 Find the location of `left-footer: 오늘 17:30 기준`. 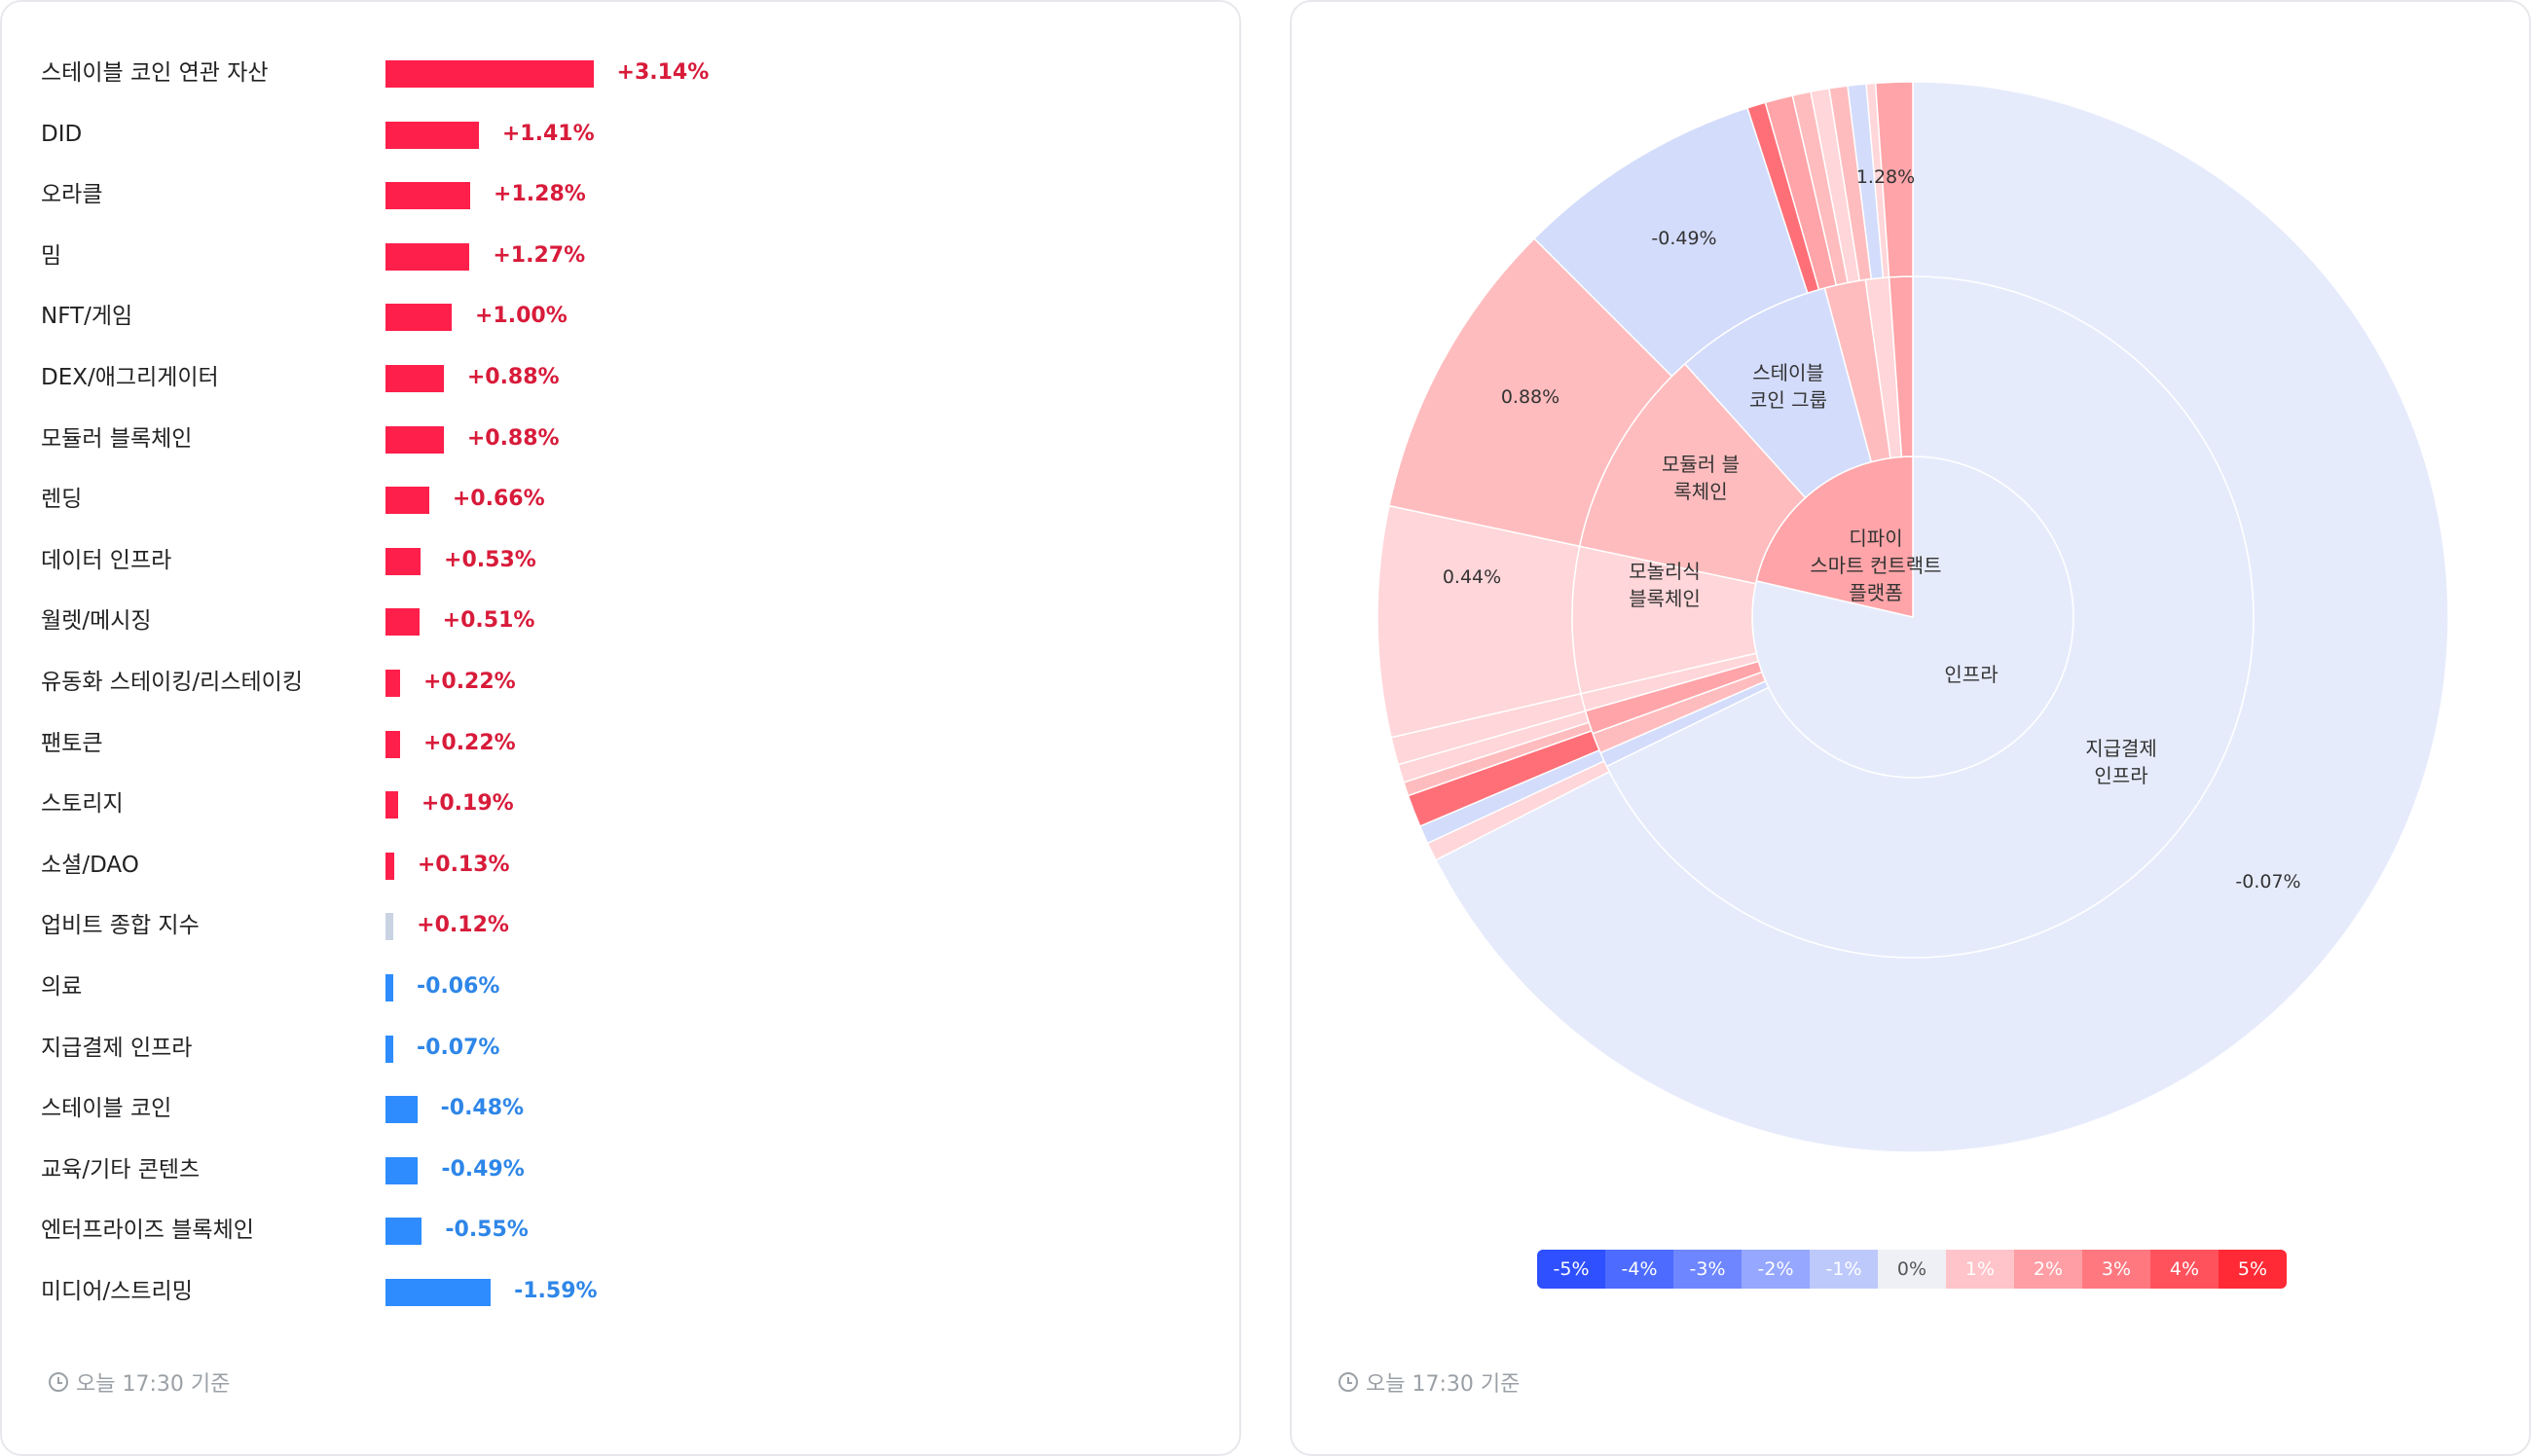

left-footer: 오늘 17:30 기준 is located at coordinates (139, 1382).